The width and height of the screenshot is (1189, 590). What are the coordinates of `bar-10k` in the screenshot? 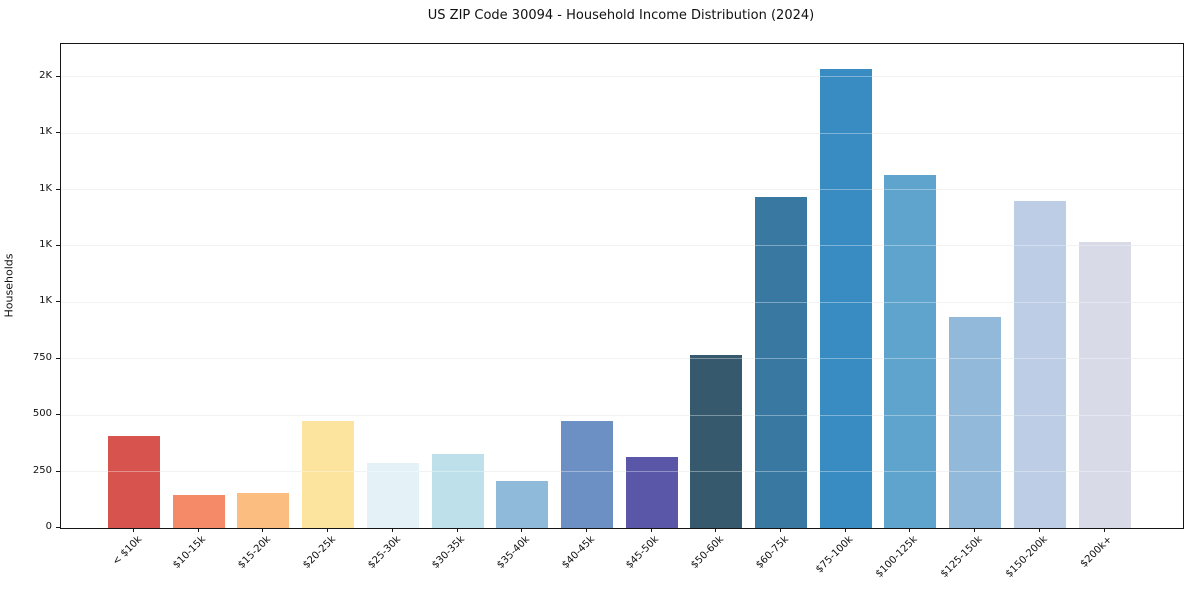 It's located at (134, 481).